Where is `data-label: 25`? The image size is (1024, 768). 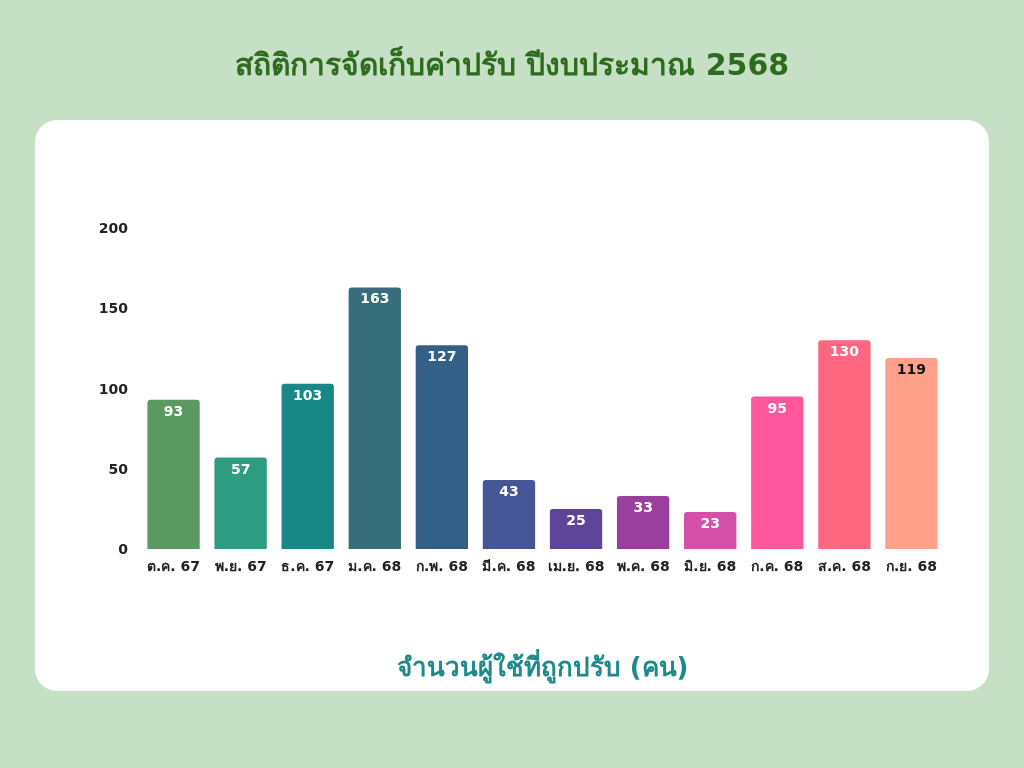 data-label: 25 is located at coordinates (576, 519).